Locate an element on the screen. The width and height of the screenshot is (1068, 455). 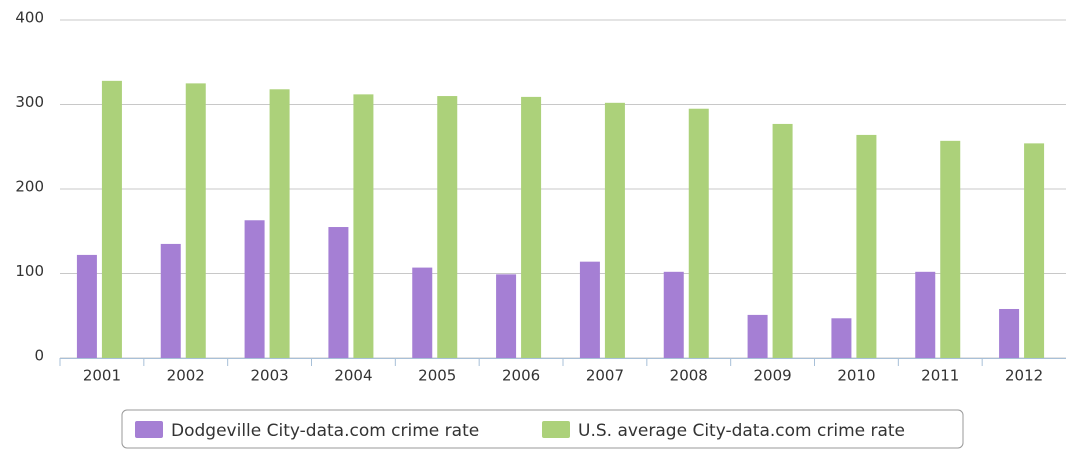
y-tick-label: 100 is located at coordinates (29, 271).